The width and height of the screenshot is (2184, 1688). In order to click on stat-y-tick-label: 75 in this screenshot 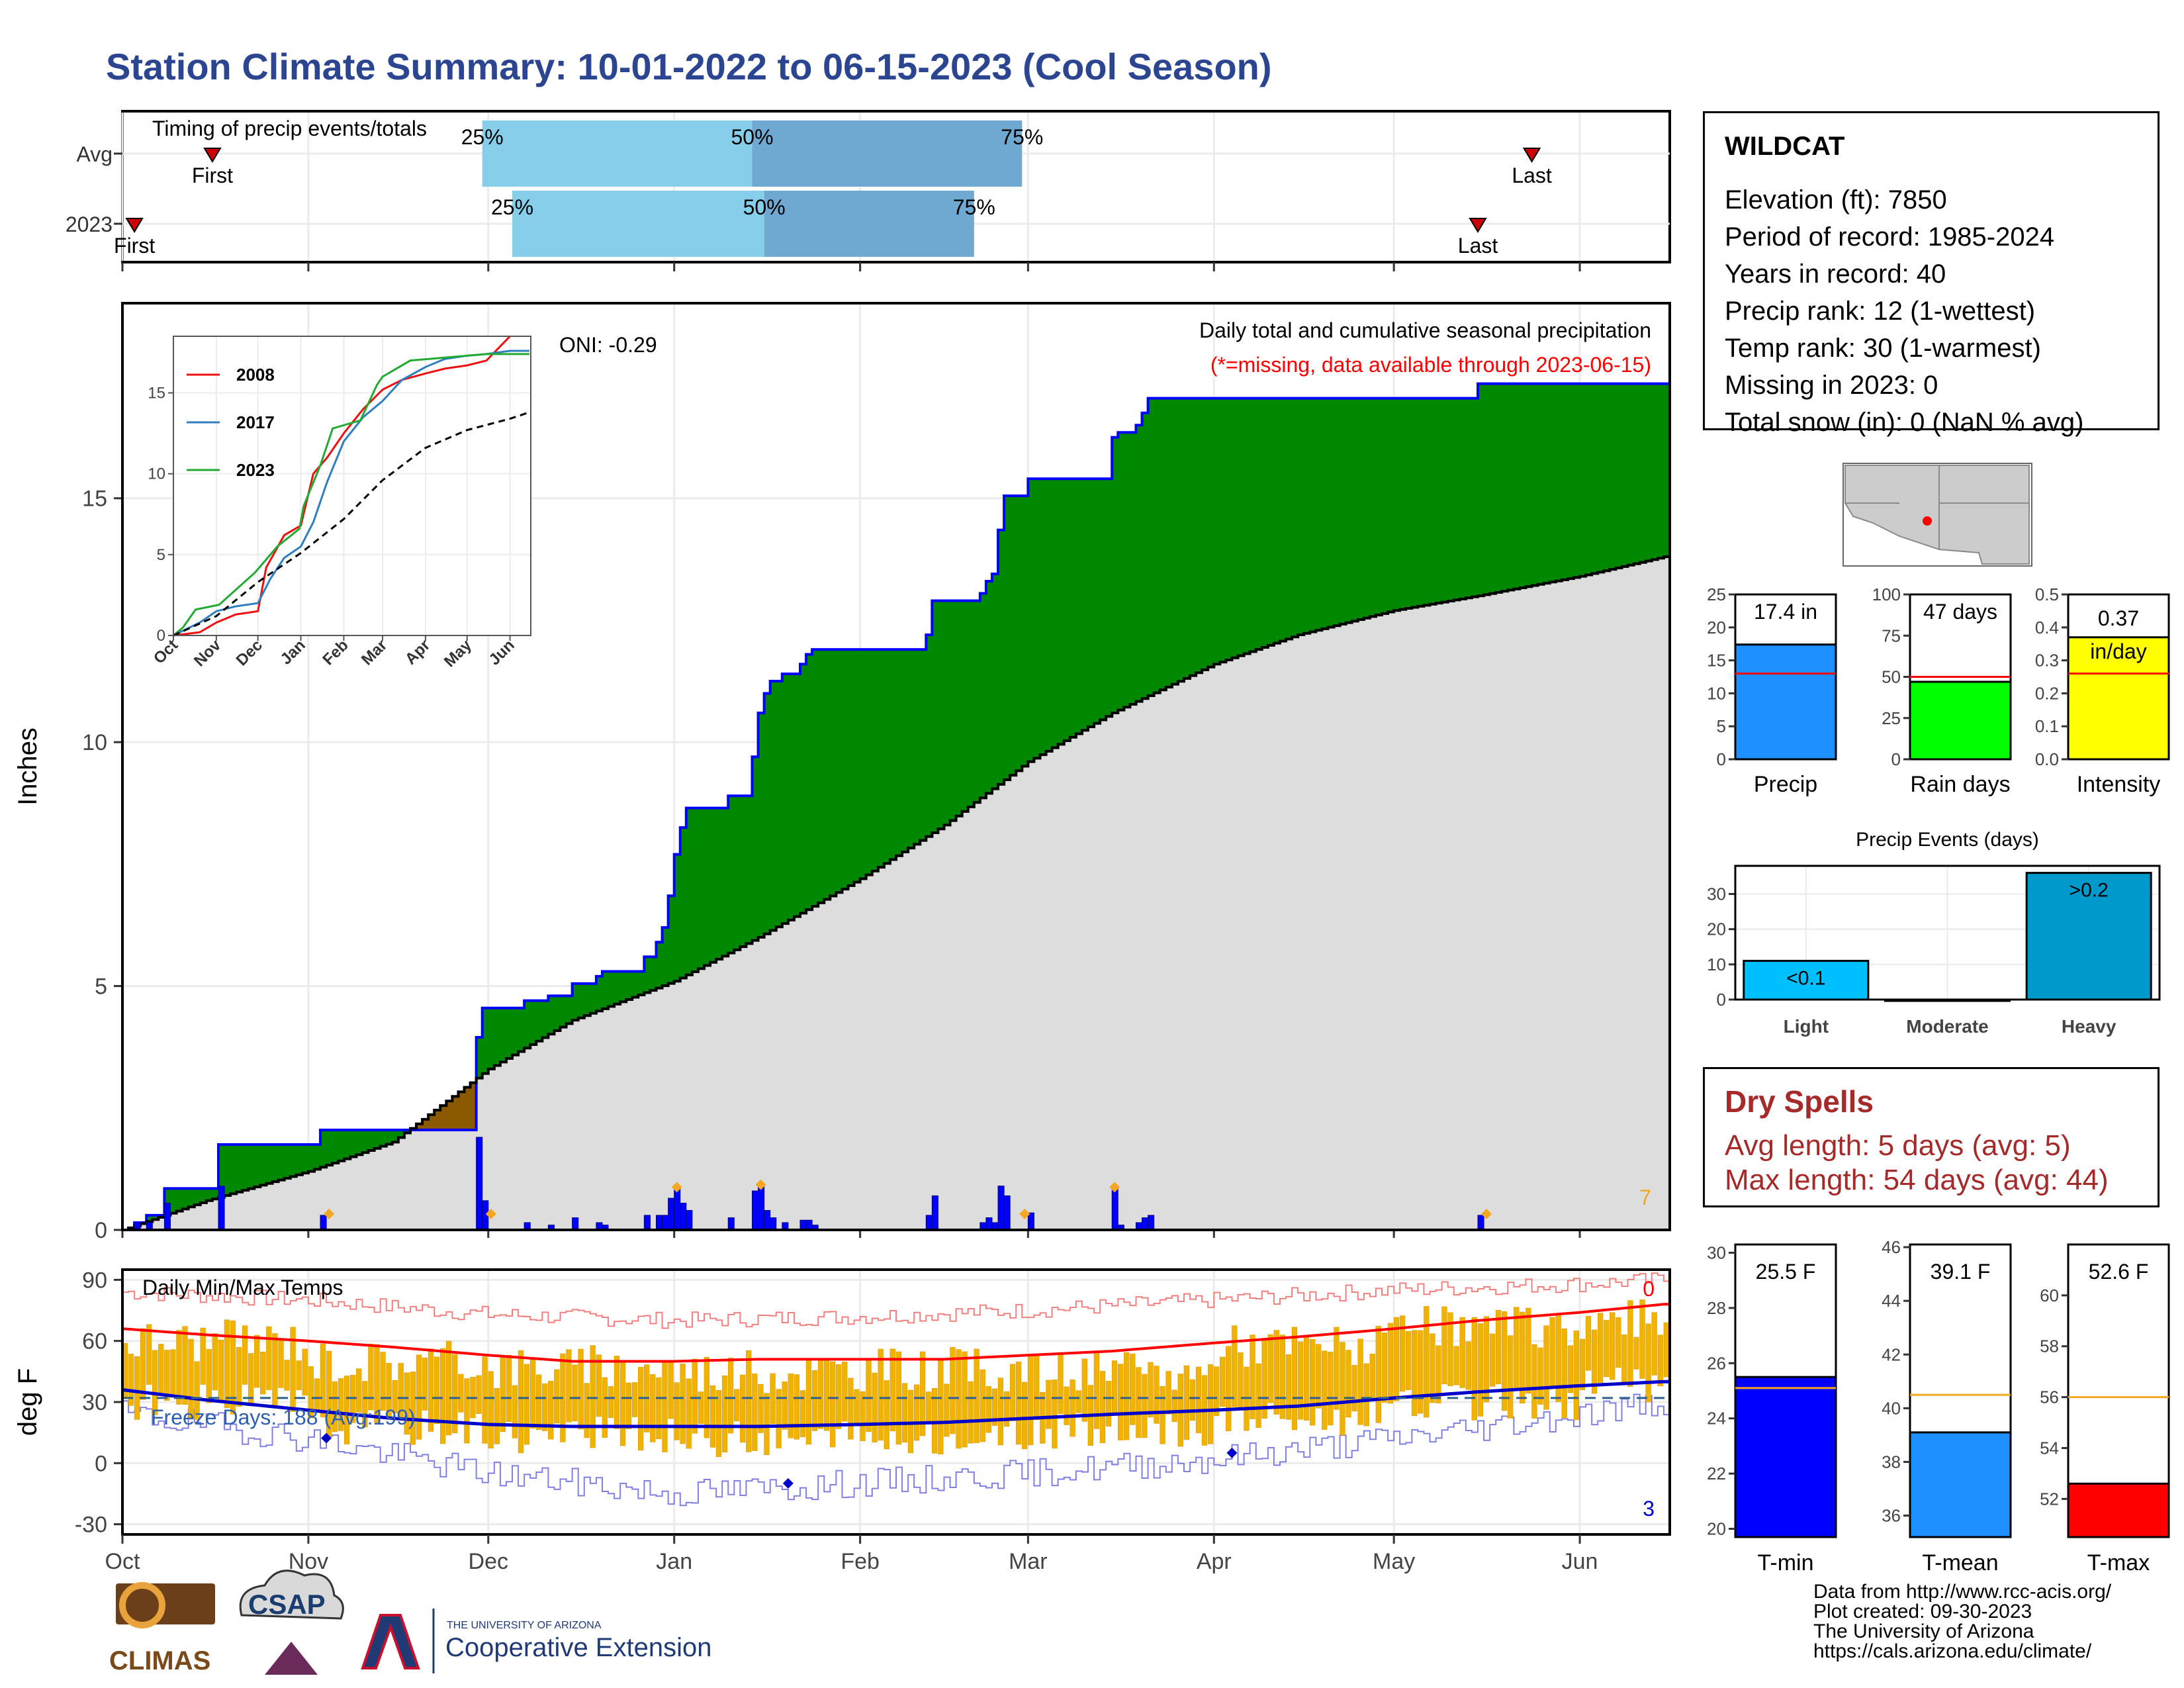, I will do `click(1891, 635)`.